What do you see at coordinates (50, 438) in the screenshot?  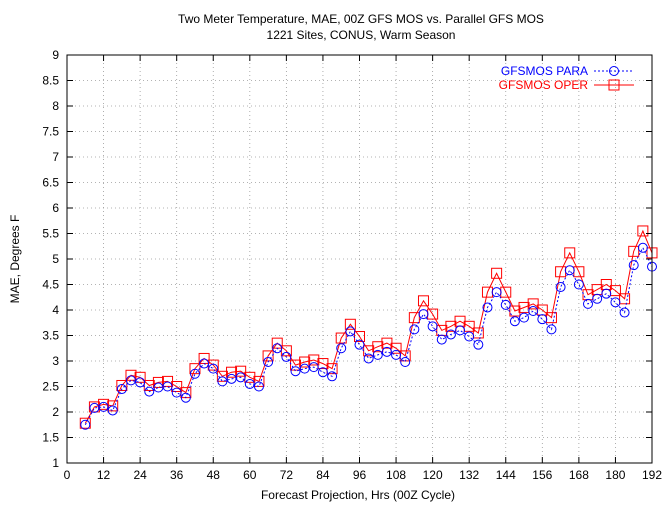 I see `tick-label-y: 1.5` at bounding box center [50, 438].